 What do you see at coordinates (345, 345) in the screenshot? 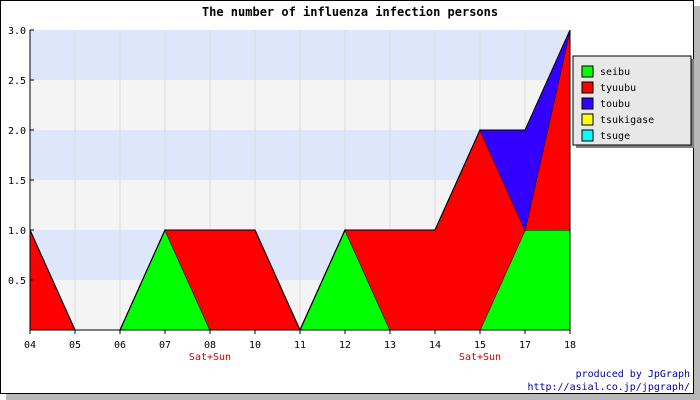
I see `x-tick-label: 12` at bounding box center [345, 345].